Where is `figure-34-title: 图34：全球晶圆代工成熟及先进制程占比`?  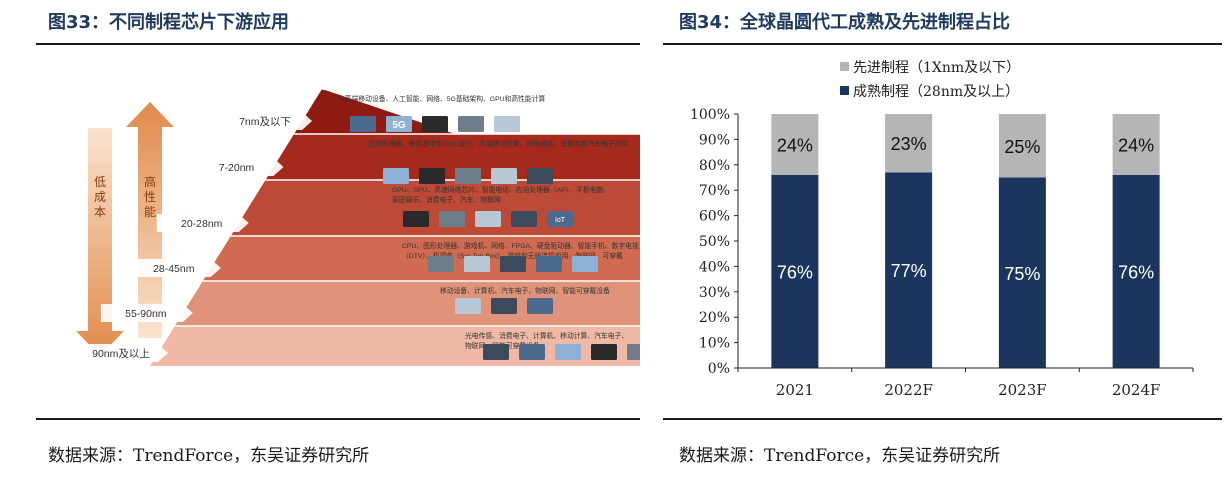 figure-34-title: 图34：全球晶圆代工成熟及先进制程占比 is located at coordinates (845, 22).